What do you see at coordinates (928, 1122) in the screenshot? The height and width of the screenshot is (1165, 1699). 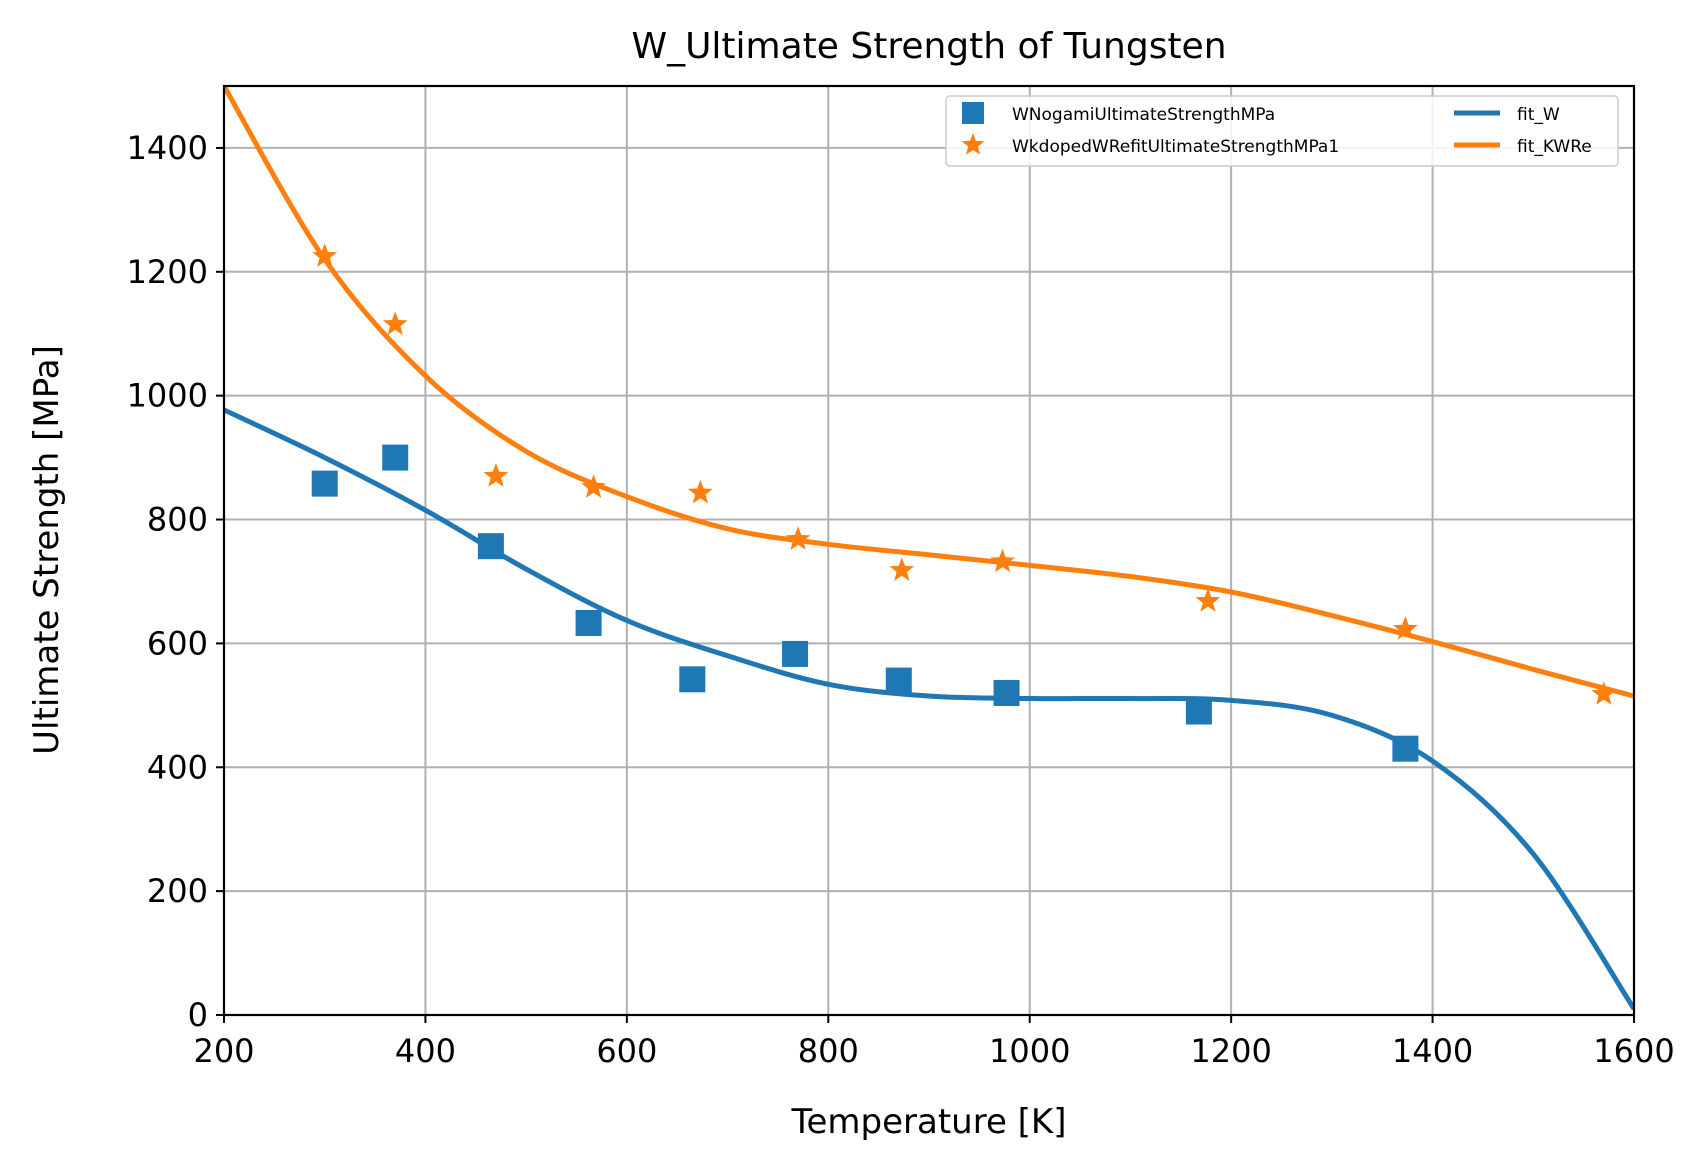 I see `x-axis-label: Temperature [K]` at bounding box center [928, 1122].